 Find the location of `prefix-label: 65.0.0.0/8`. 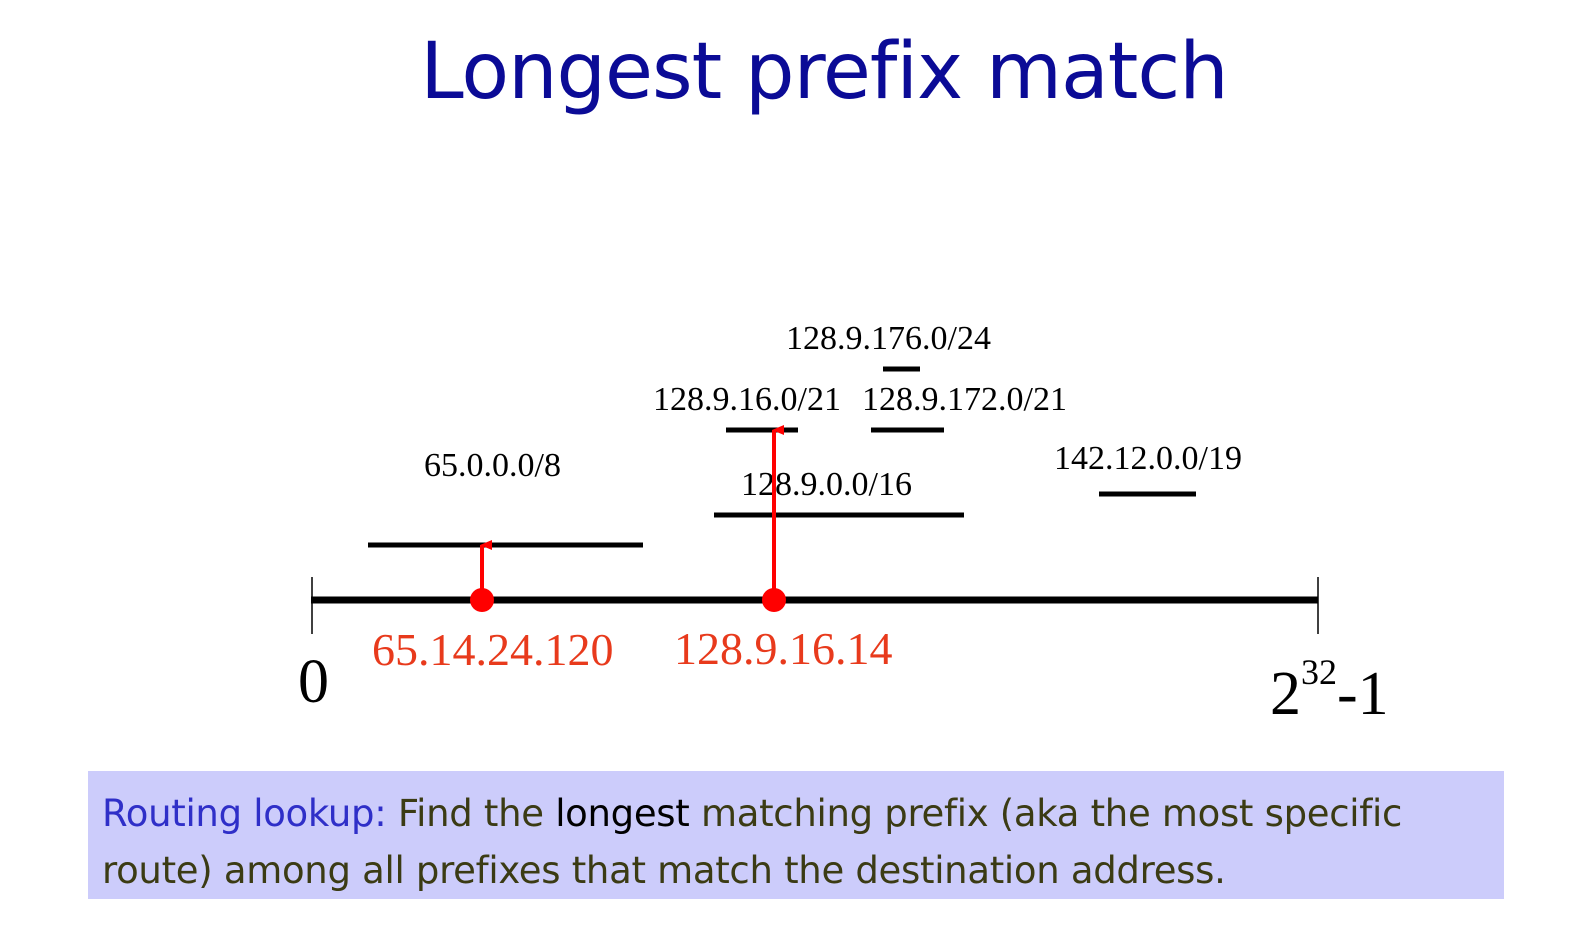

prefix-label: 65.0.0.0/8 is located at coordinates (492, 465).